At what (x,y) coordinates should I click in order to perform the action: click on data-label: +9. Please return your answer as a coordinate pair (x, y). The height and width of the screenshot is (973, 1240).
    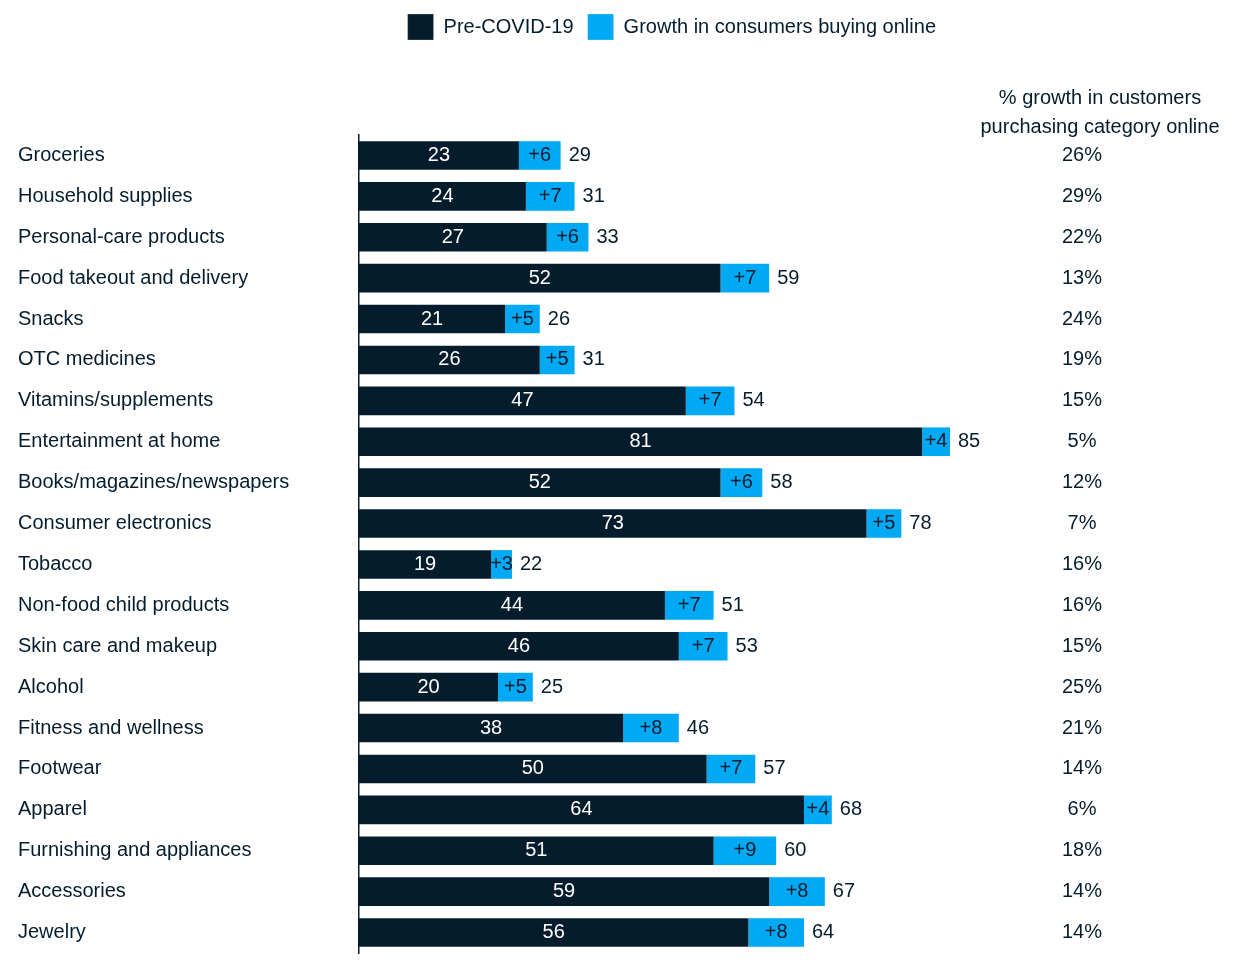
    Looking at the image, I should click on (745, 849).